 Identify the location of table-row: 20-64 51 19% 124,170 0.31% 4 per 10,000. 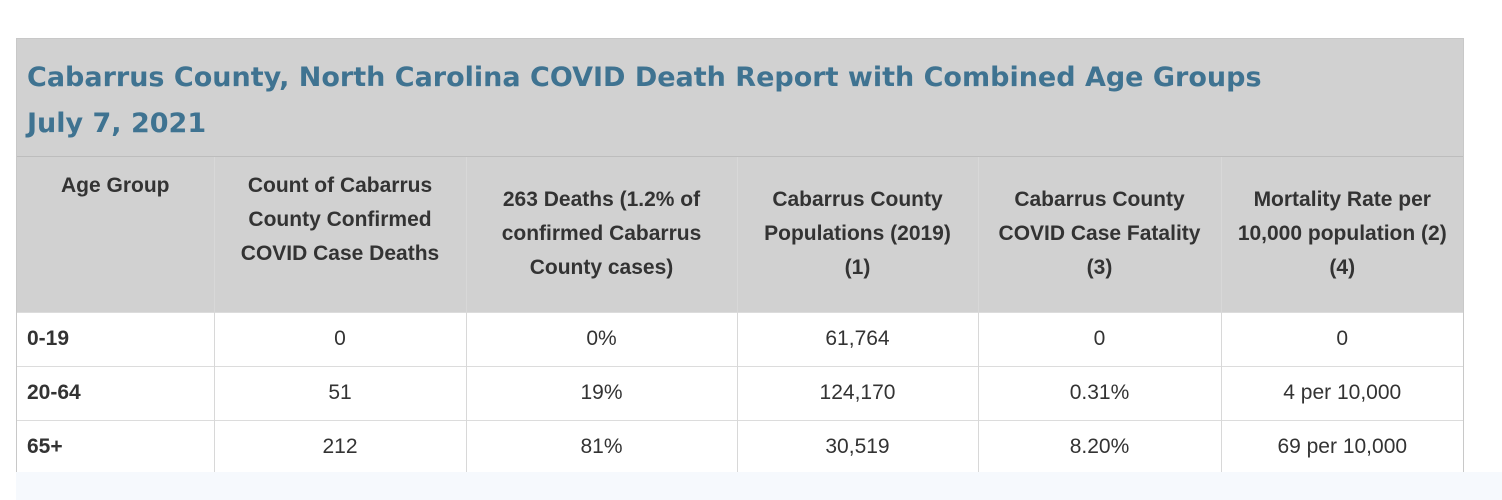
(740, 392).